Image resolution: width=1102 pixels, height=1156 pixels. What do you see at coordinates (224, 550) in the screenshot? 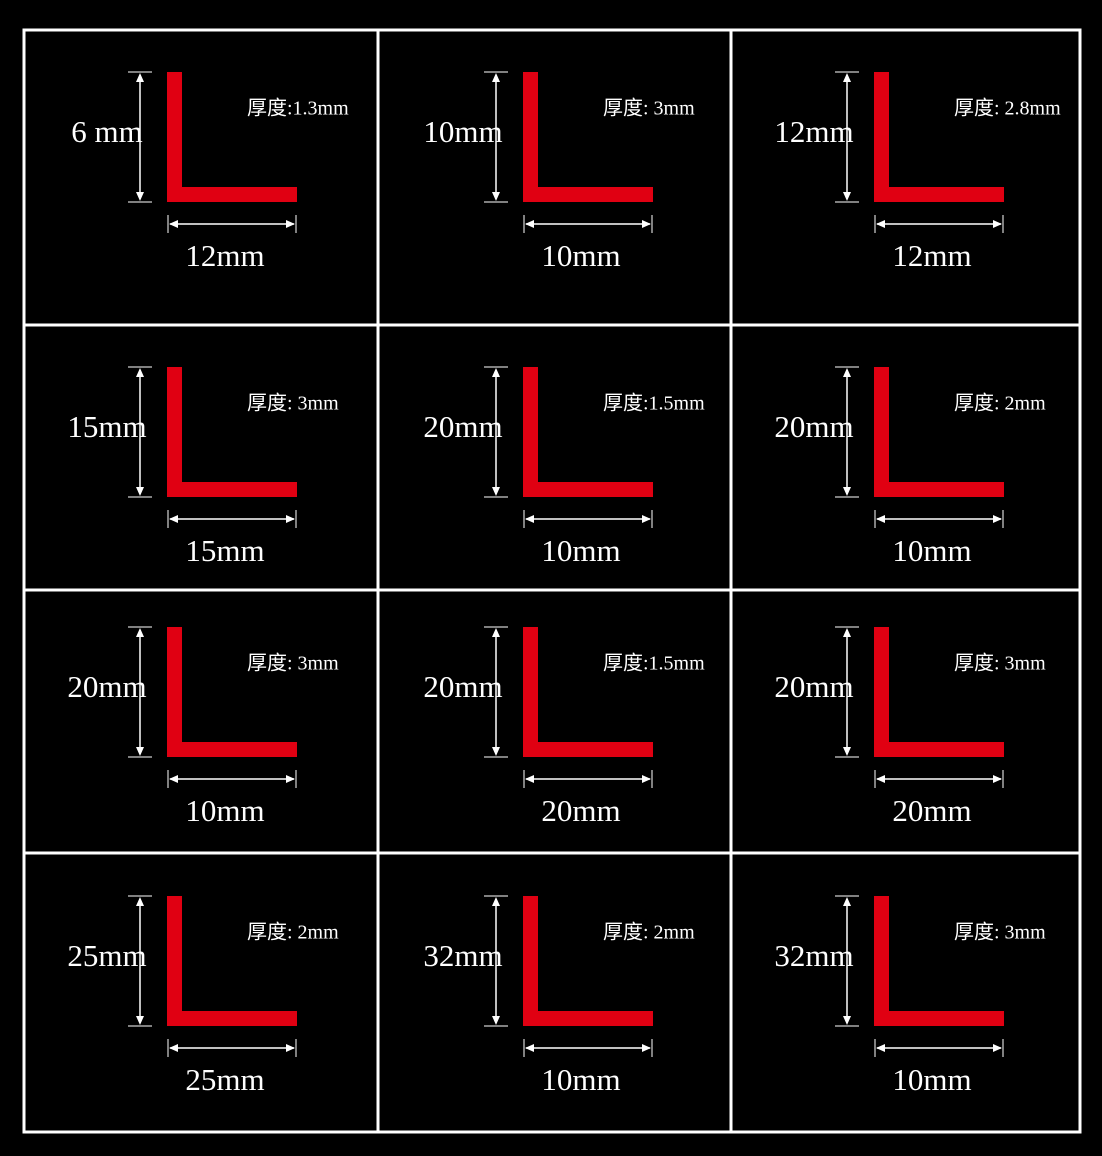
I see `width-label: 15mm` at bounding box center [224, 550].